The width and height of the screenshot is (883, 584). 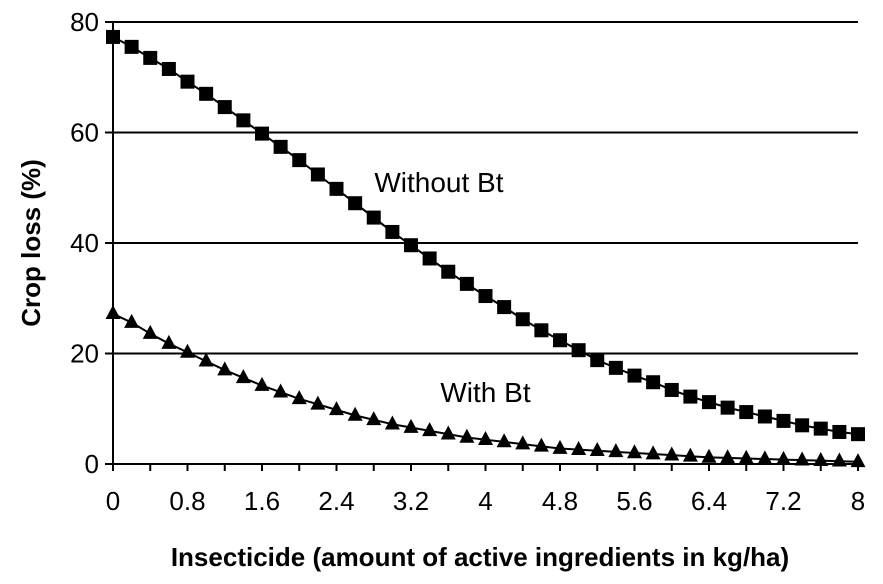 I want to click on x-tick-label: 3.2, so click(x=411, y=501).